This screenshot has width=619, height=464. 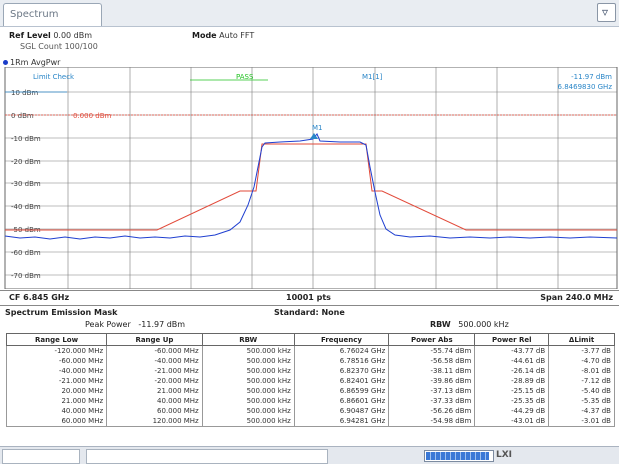 I want to click on progress-fill, so click(x=457, y=456).